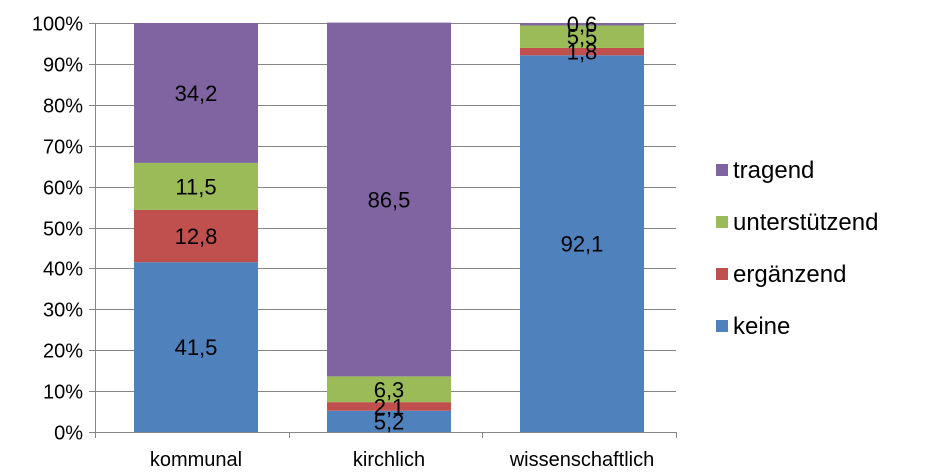 This screenshot has width=941, height=475. What do you see at coordinates (761, 326) in the screenshot?
I see `legend-label-keine: keine` at bounding box center [761, 326].